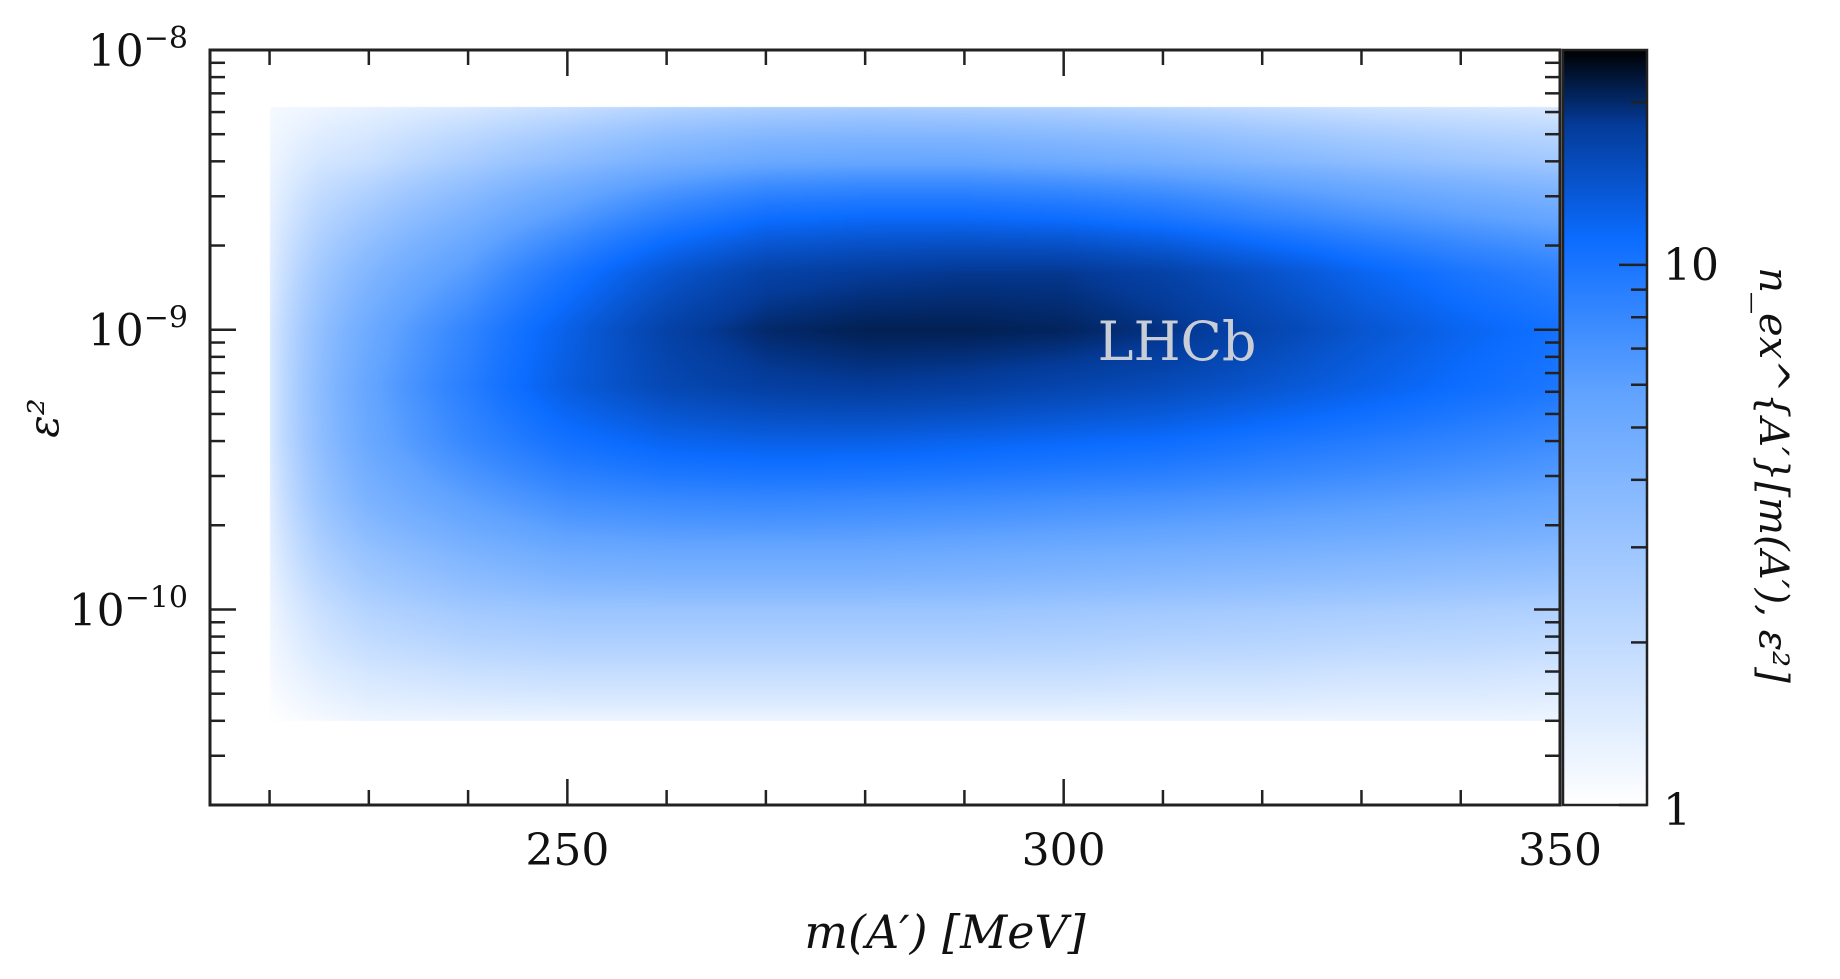 This screenshot has width=1840, height=979. What do you see at coordinates (1064, 850) in the screenshot?
I see `x-tick-label: 300` at bounding box center [1064, 850].